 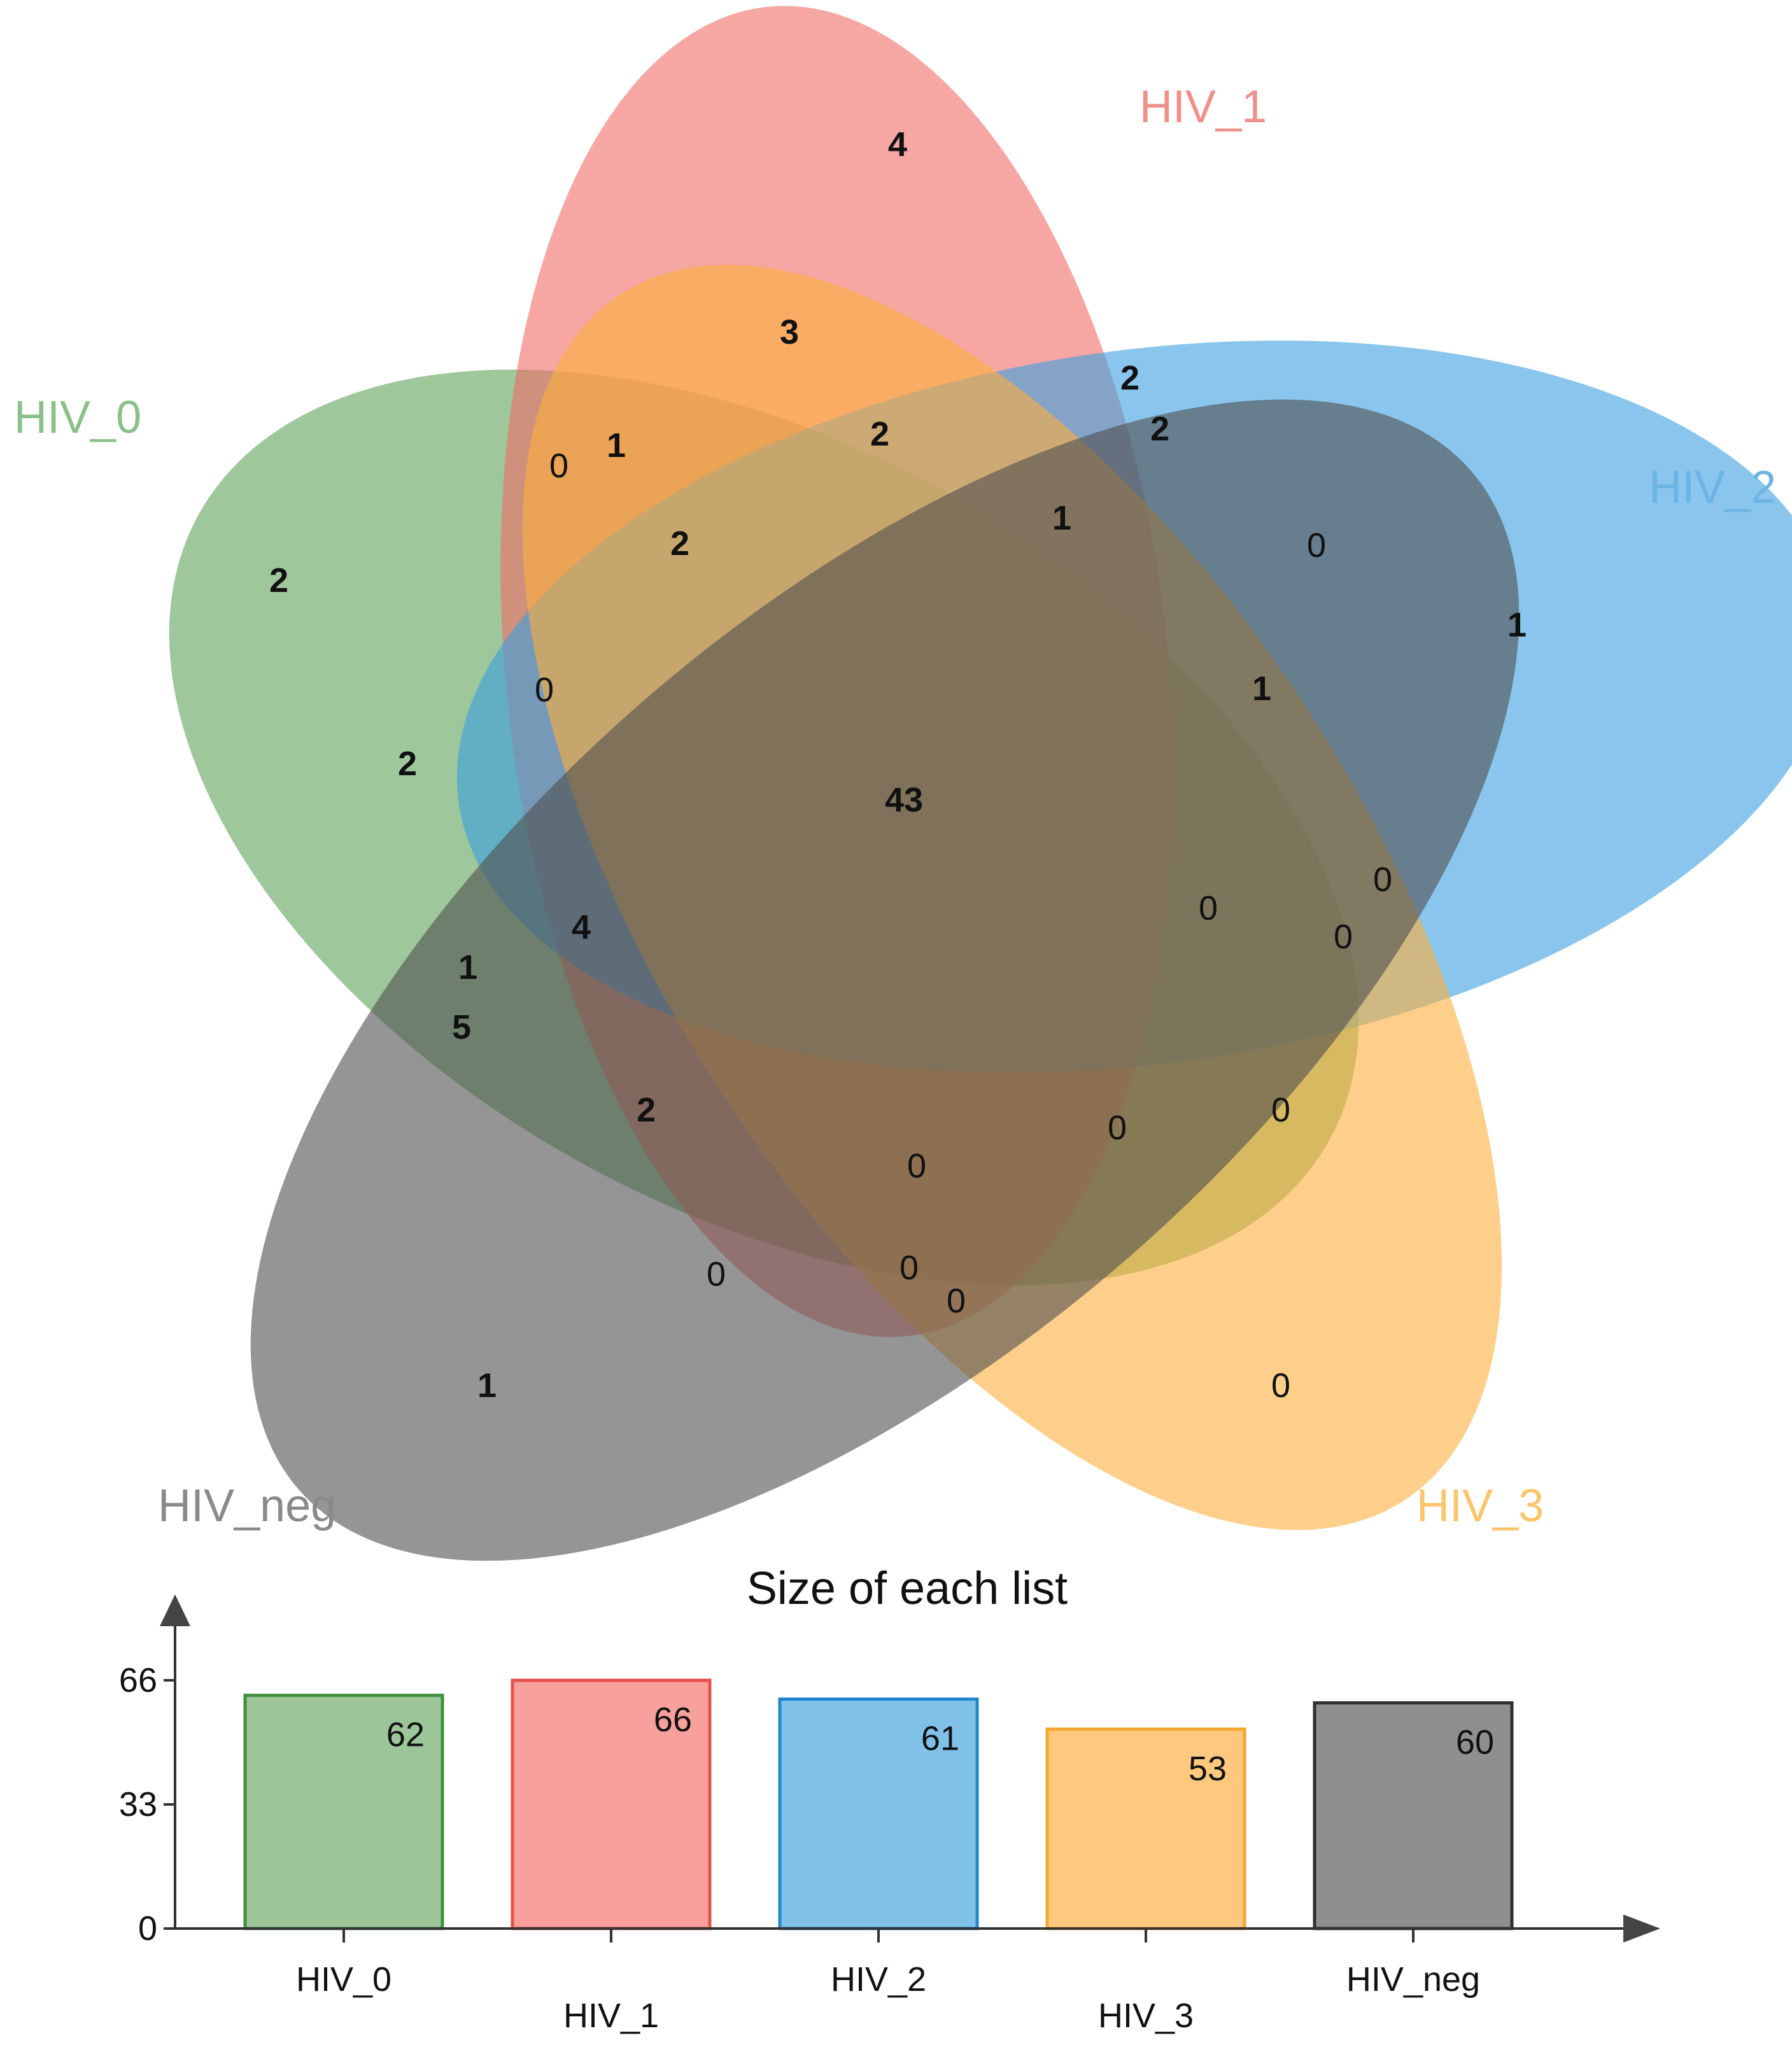 I want to click on bar-value-label: 61, so click(x=940, y=1739).